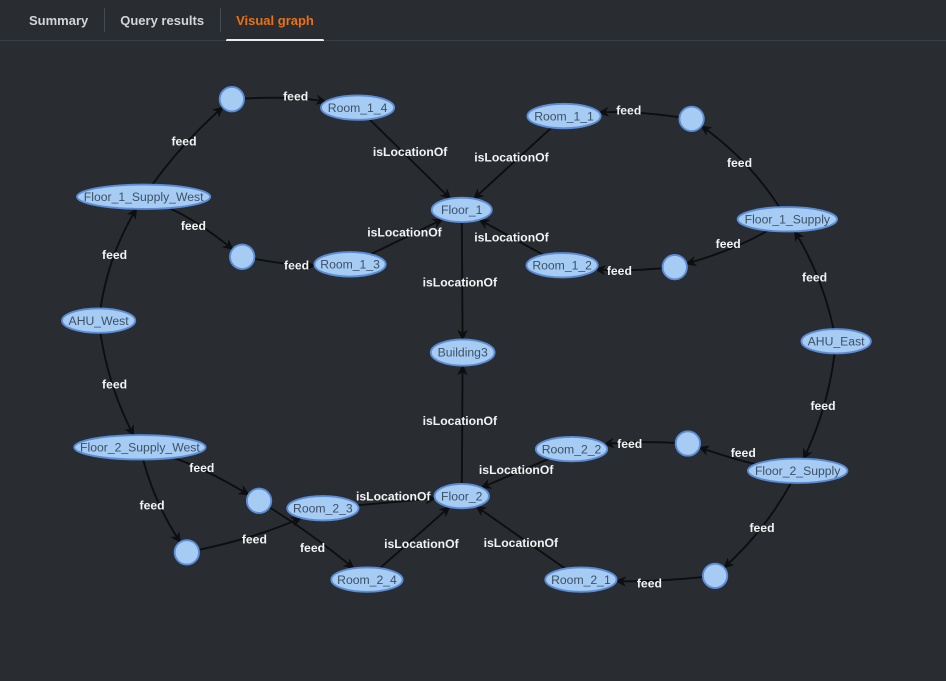 This screenshot has width=946, height=681. What do you see at coordinates (242, 256) in the screenshot?
I see `junction-node-j3` at bounding box center [242, 256].